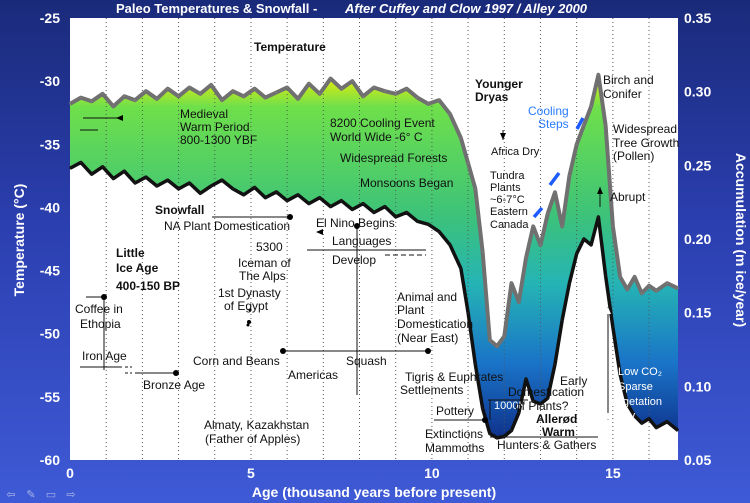  I want to click on y-axis-label-left: Temperature (°C), so click(19, 240).